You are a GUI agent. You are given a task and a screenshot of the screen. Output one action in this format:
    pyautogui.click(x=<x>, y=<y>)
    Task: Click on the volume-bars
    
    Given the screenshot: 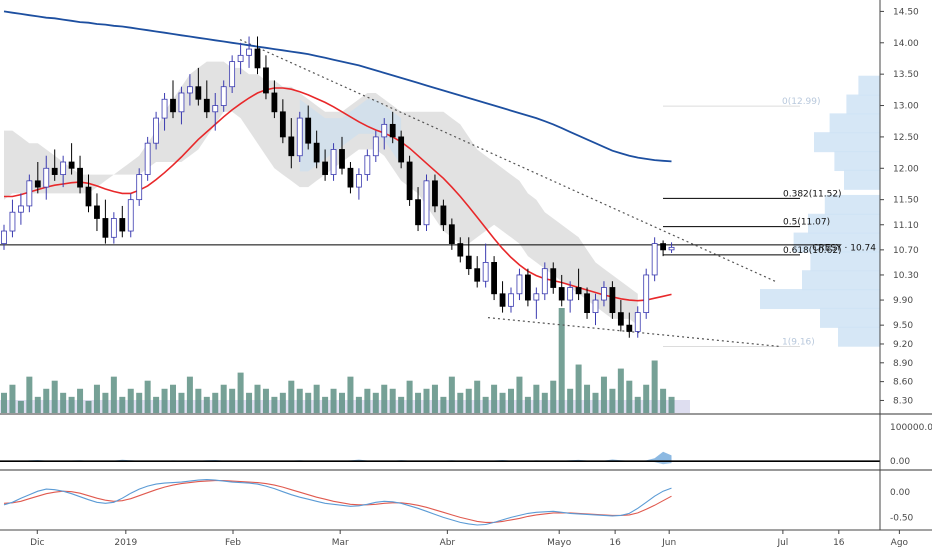 What is the action you would take?
    pyautogui.click(x=345, y=360)
    